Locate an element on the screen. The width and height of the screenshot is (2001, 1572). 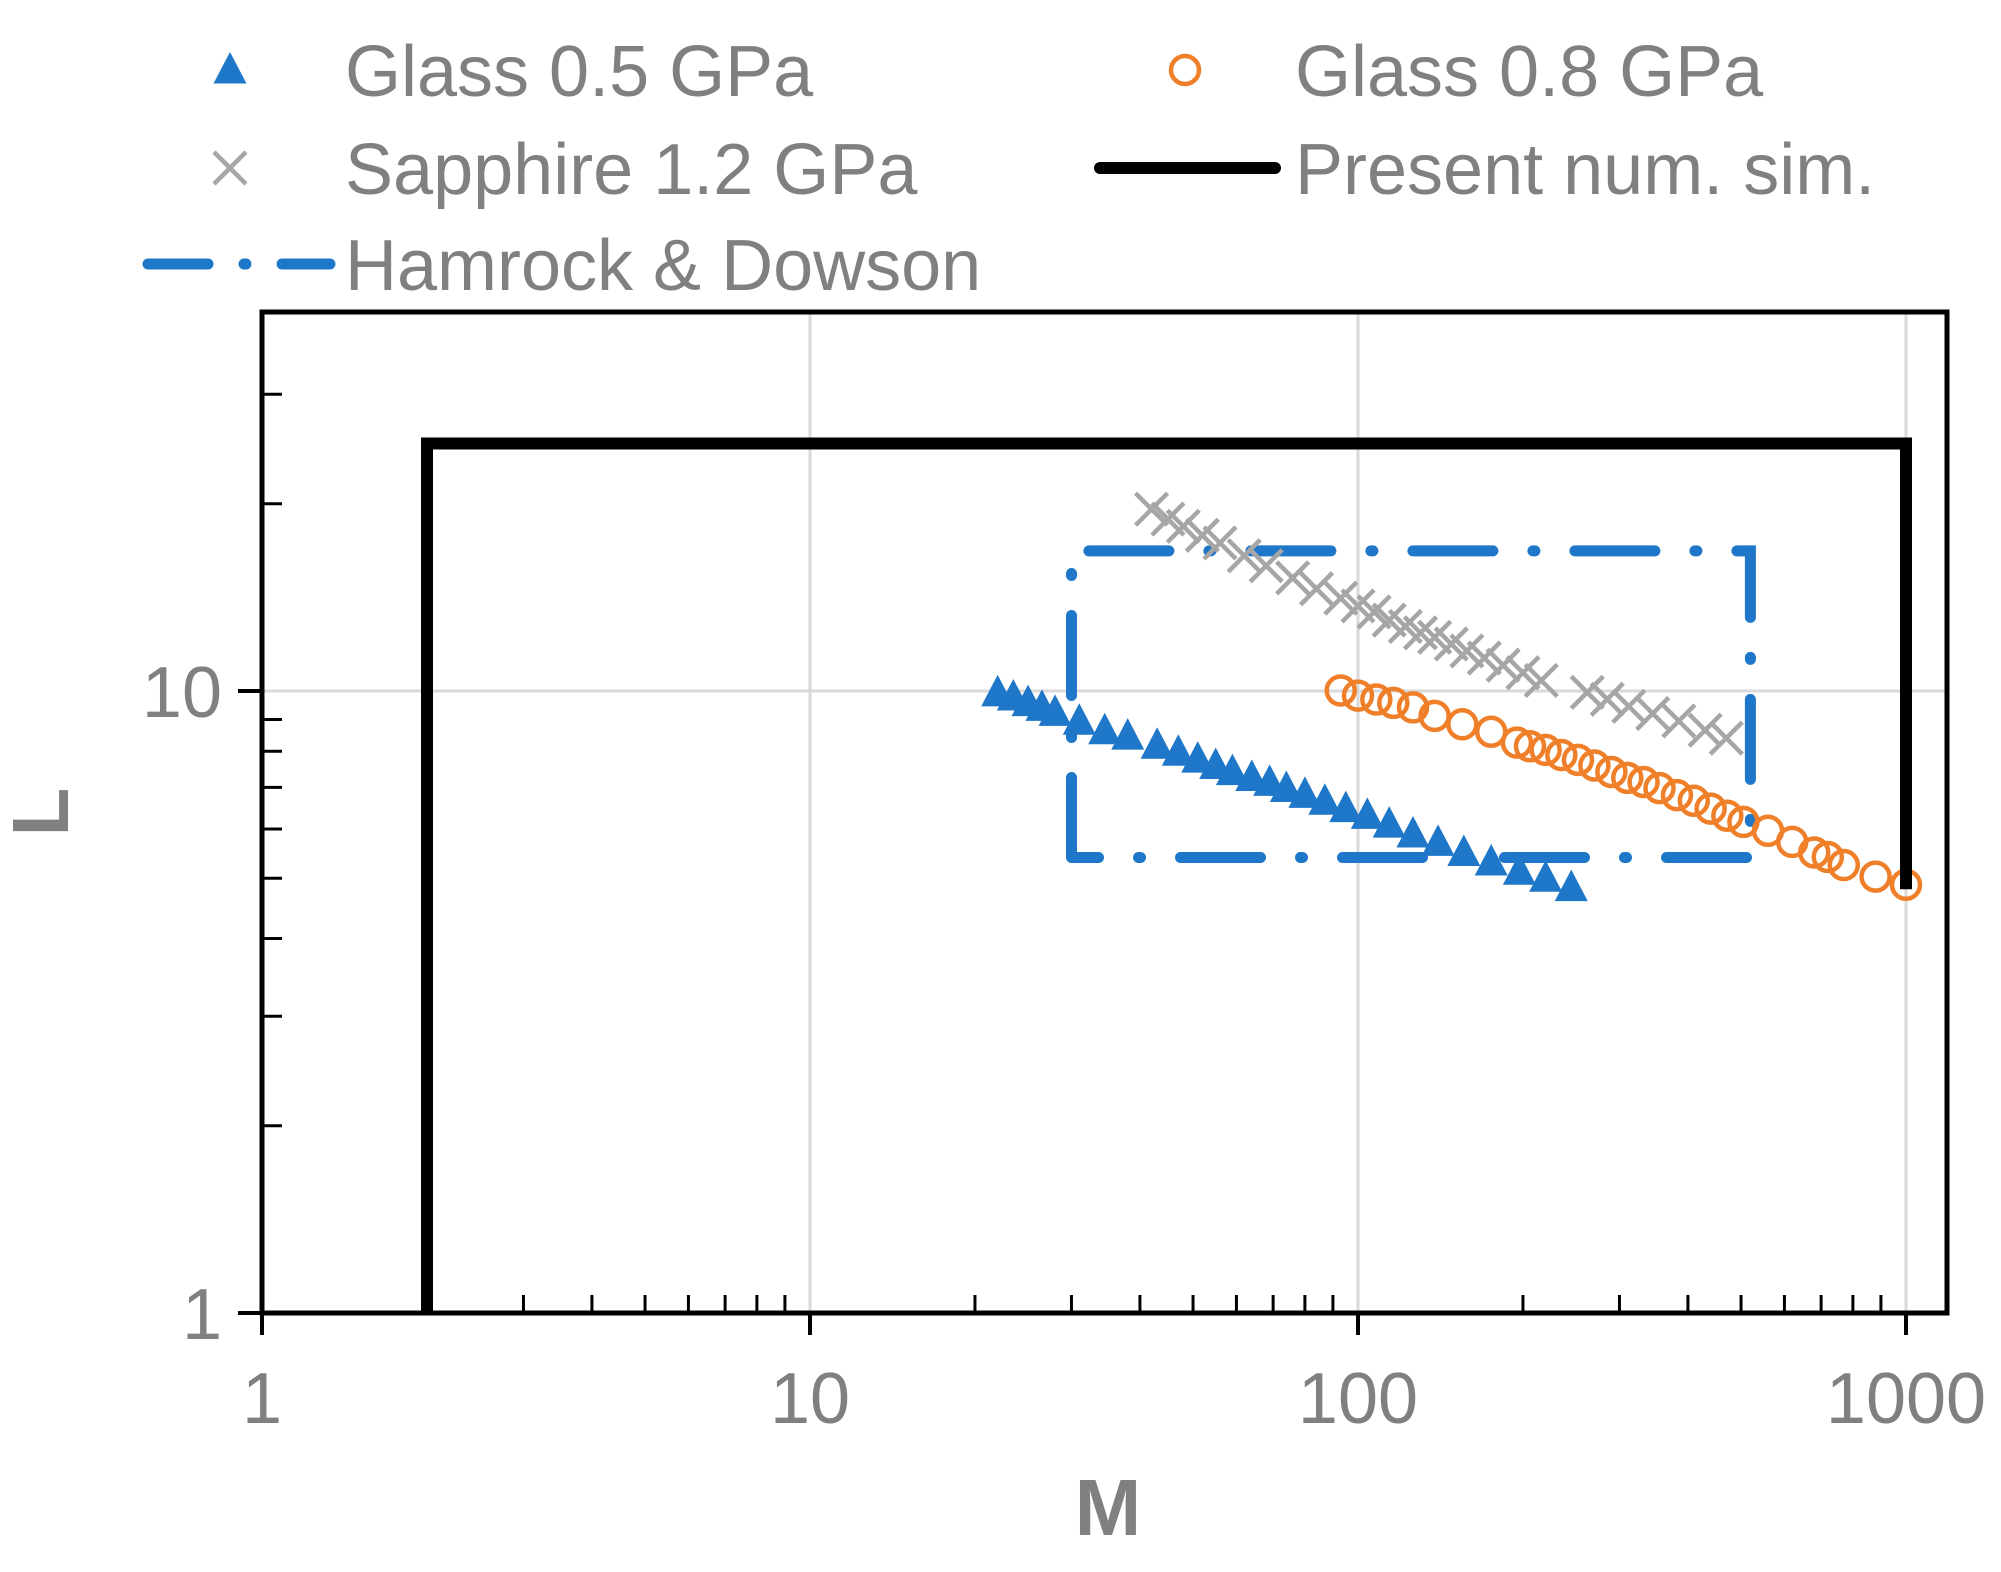
y-axis-title: L is located at coordinates (42, 812).